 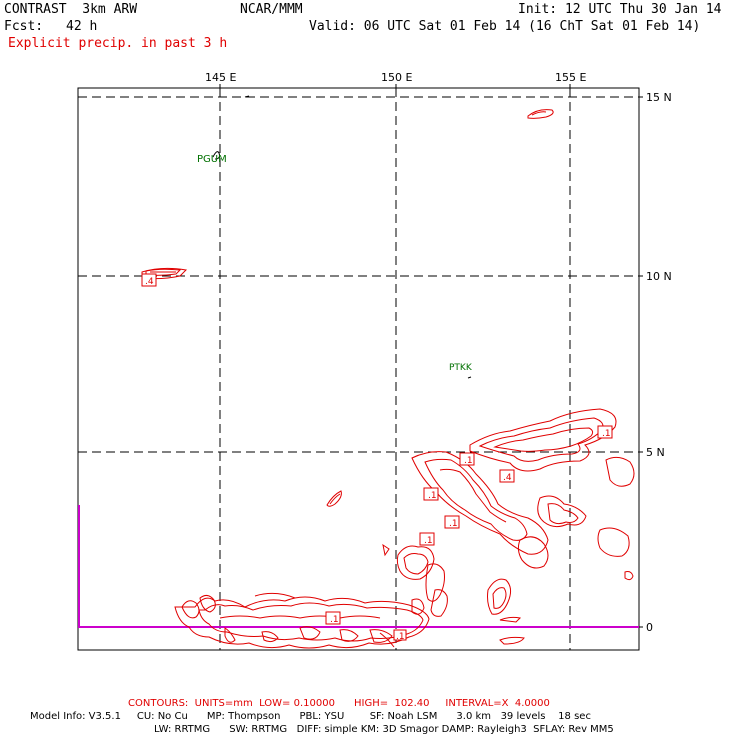 What do you see at coordinates (620, 9) in the screenshot?
I see `init-time: Init: 12 UTC Thu 30 Jan 14` at bounding box center [620, 9].